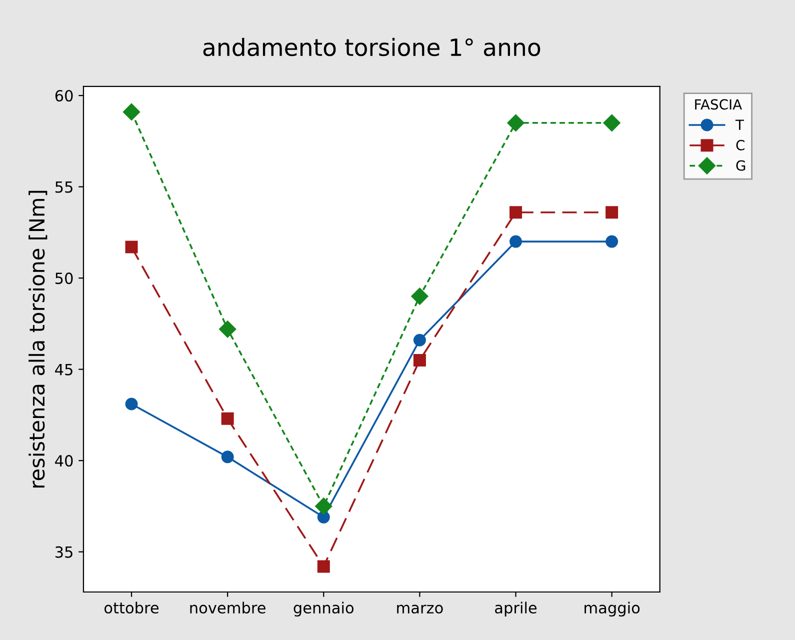  I want to click on x-tick-label: marzo, so click(420, 609).